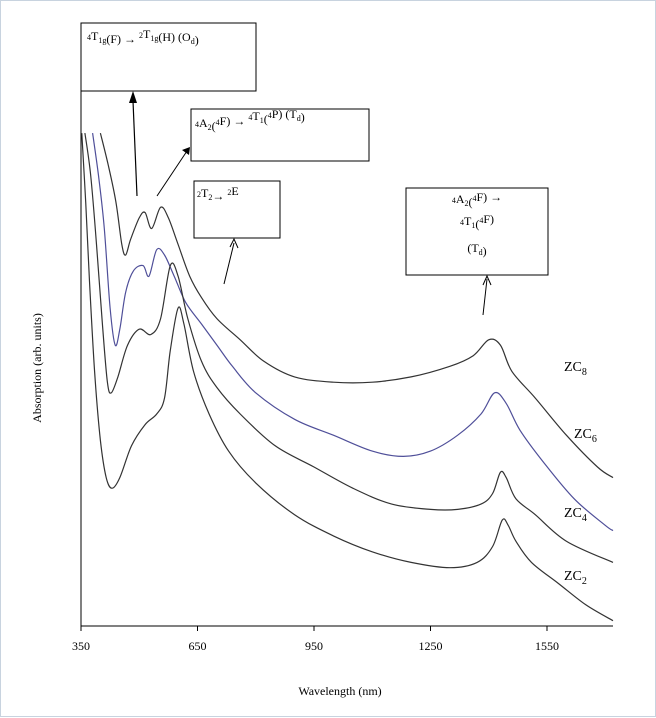 This screenshot has width=656, height=718. I want to click on arrow-td1, so click(172, 173).